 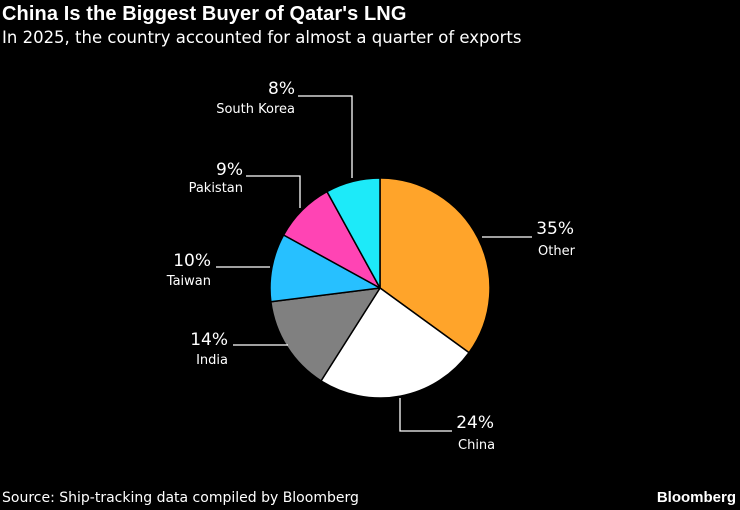 What do you see at coordinates (696, 497) in the screenshot?
I see `bloomberg-logo: Bloomberg` at bounding box center [696, 497].